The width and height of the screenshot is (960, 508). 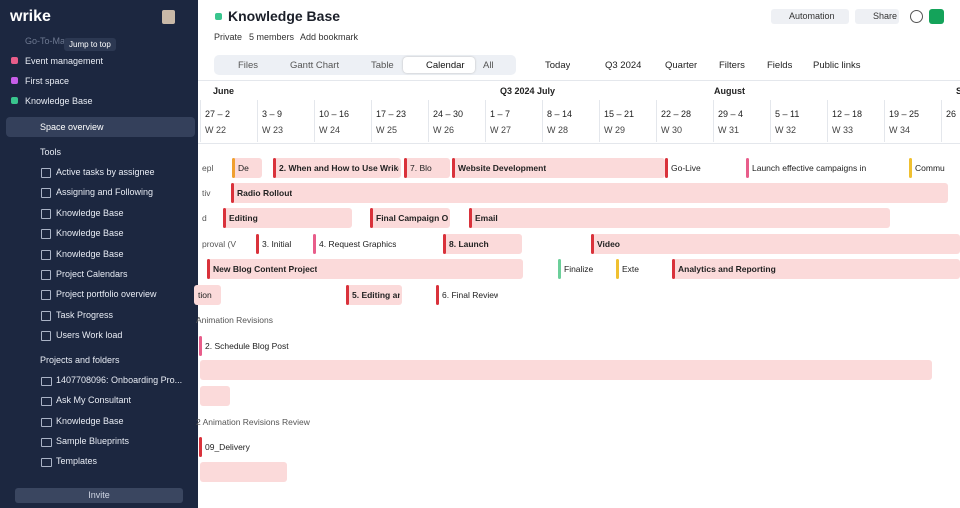 I want to click on tool-item: Active tasks by assignee, so click(x=105, y=172).